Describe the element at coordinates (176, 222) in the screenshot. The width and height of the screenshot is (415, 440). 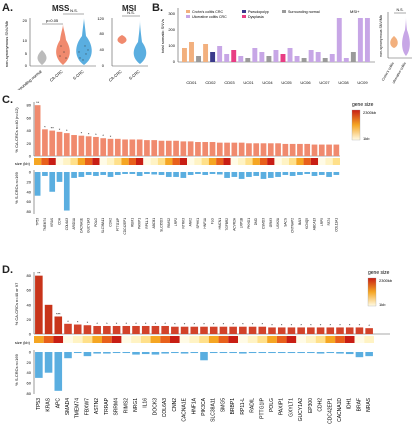
I see `gene-label: LRP2` at that location.